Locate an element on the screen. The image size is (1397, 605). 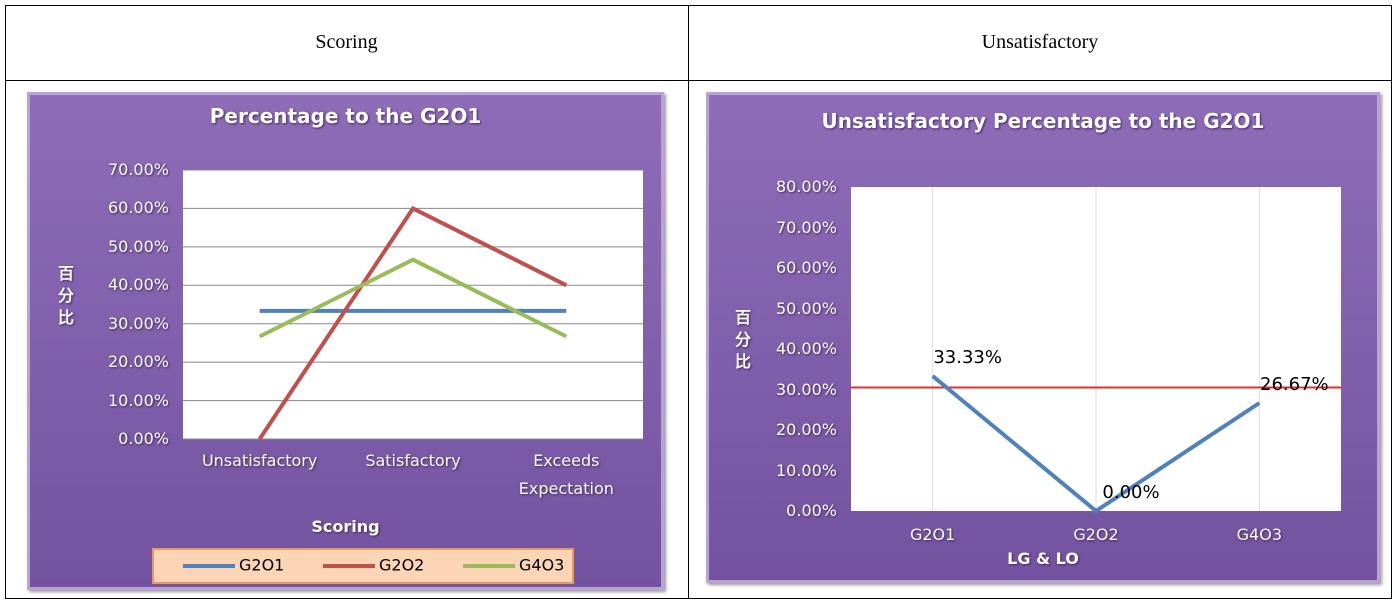
data-label: 26.67% is located at coordinates (1294, 384).